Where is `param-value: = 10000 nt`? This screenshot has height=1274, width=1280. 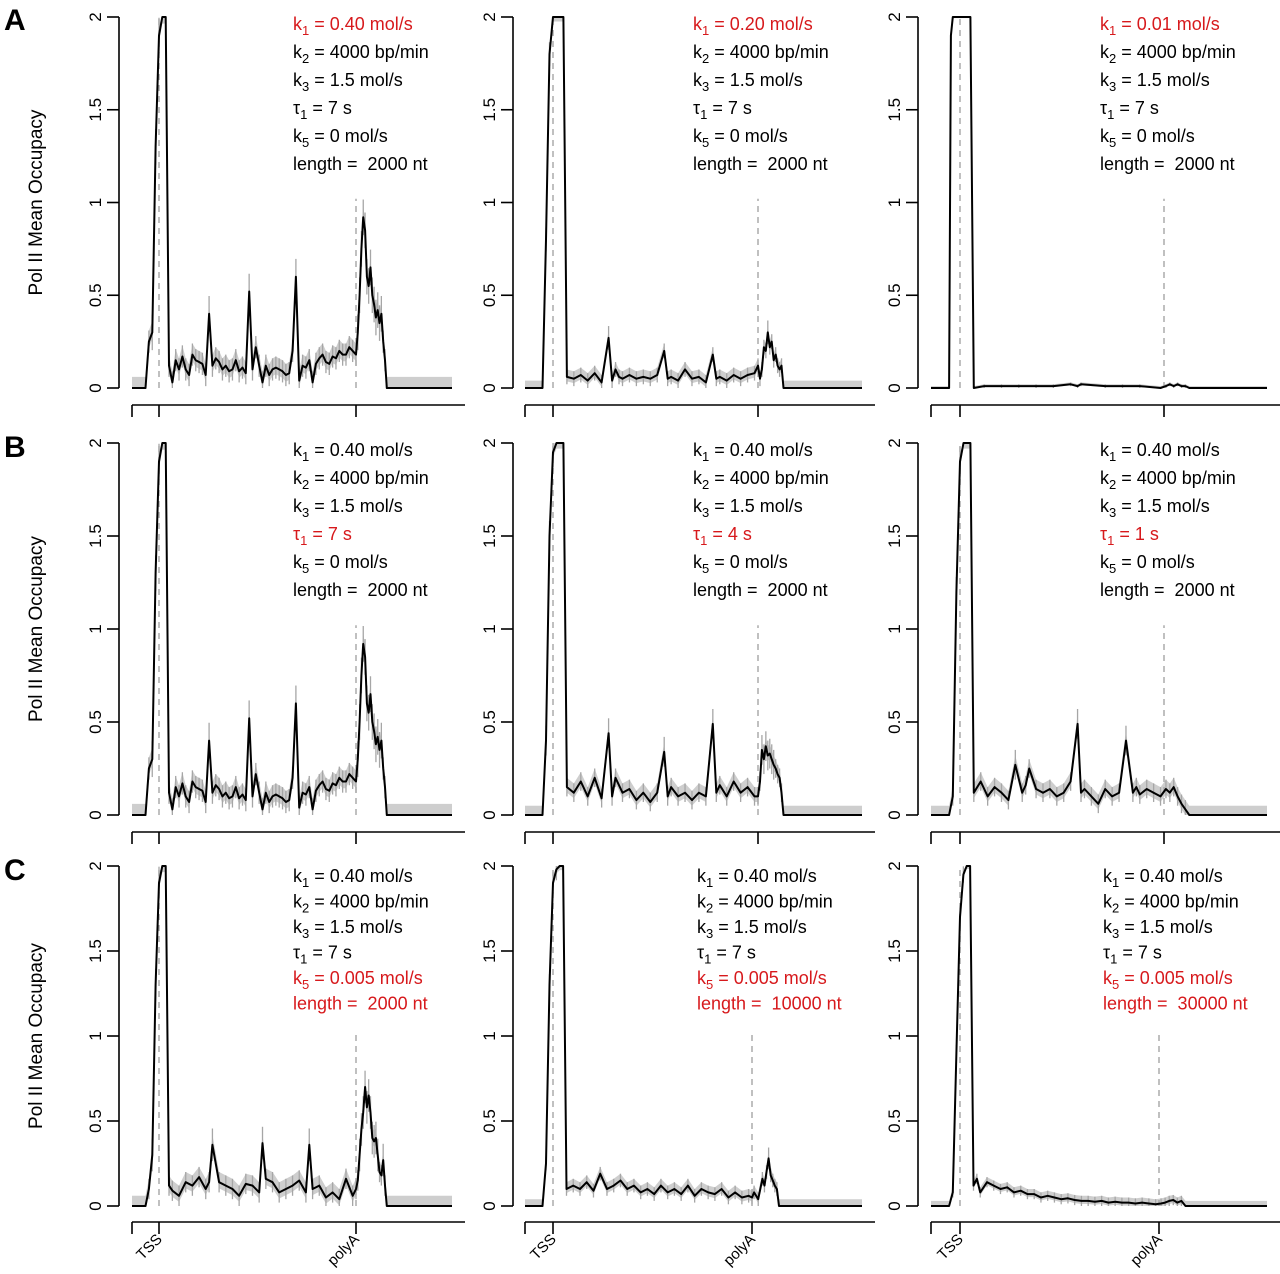 param-value: = 10000 nt is located at coordinates (794, 1004).